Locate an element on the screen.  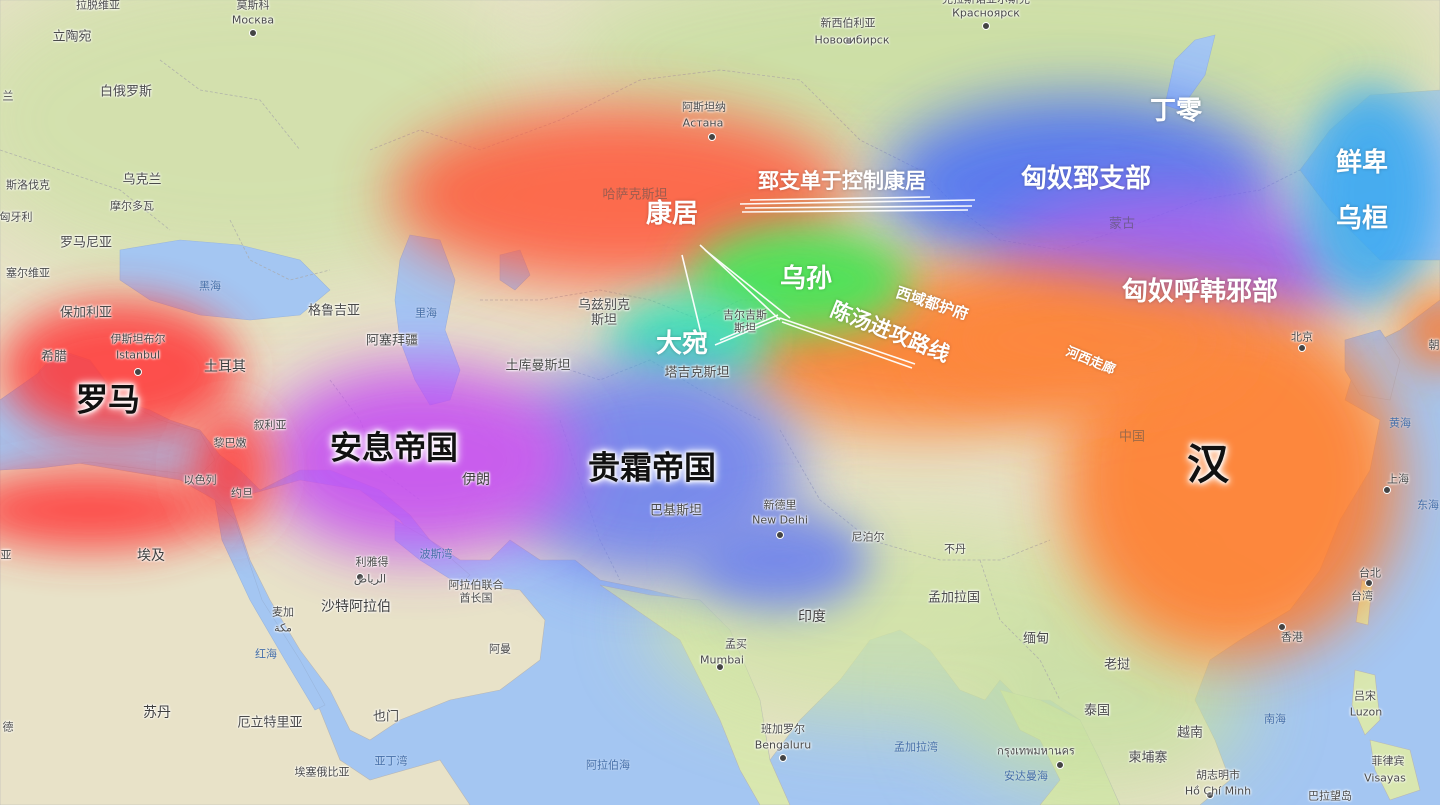
city-dot-beijing is located at coordinates (1302, 348).